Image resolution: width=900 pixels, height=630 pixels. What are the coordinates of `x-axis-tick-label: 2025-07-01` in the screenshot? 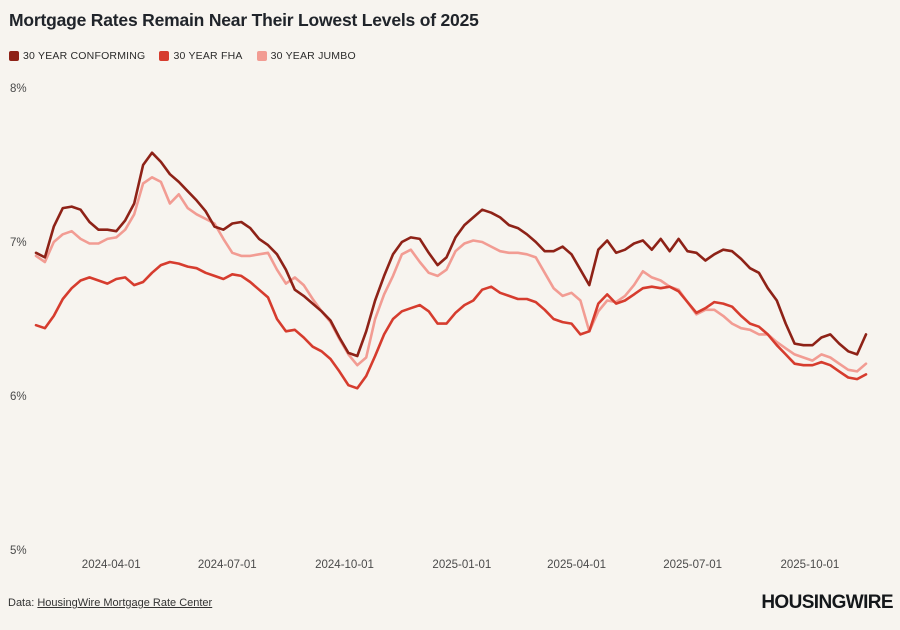 It's located at (692, 565).